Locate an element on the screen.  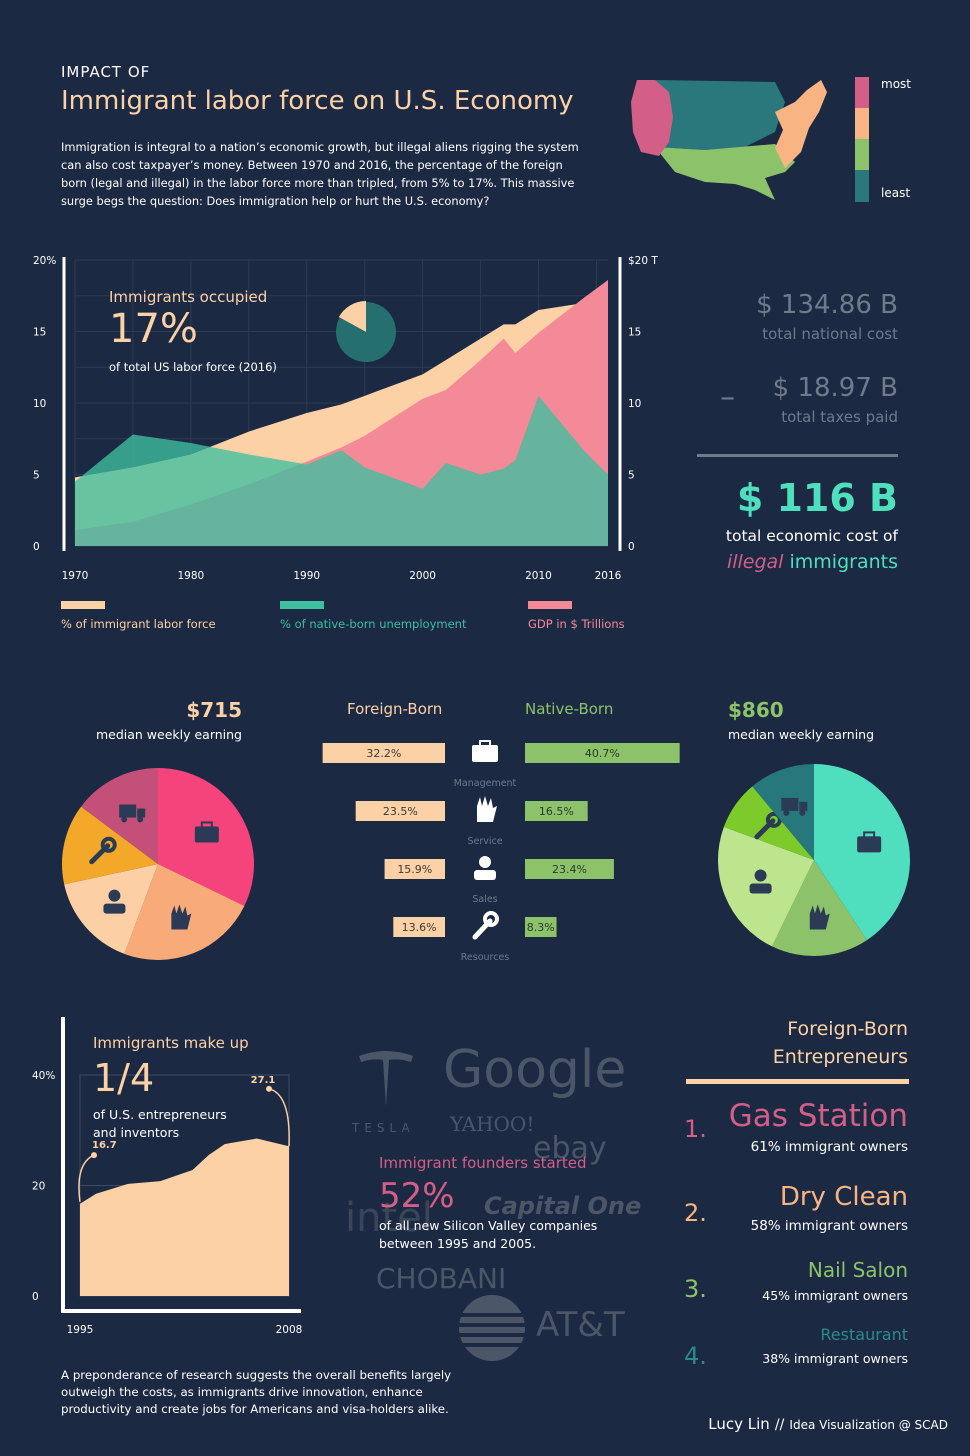
bar-label-foreign: 15.9% is located at coordinates (414, 869).